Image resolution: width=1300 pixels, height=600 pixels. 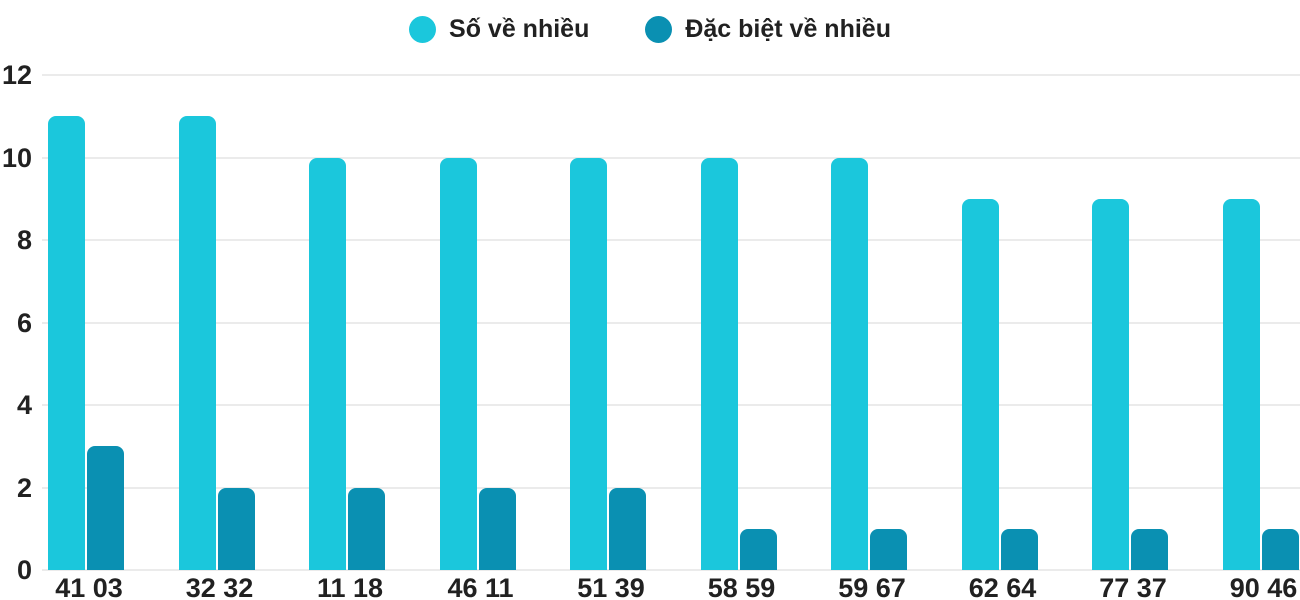 I want to click on legend-item-dac-biet-ve-nhieu: Đặc biệt về nhiều, so click(x=768, y=28).